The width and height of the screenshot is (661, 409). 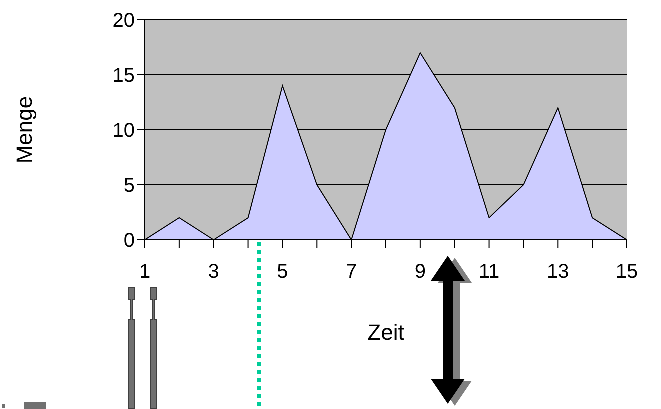 What do you see at coordinates (123, 21) in the screenshot?
I see `y-tick-label: 20` at bounding box center [123, 21].